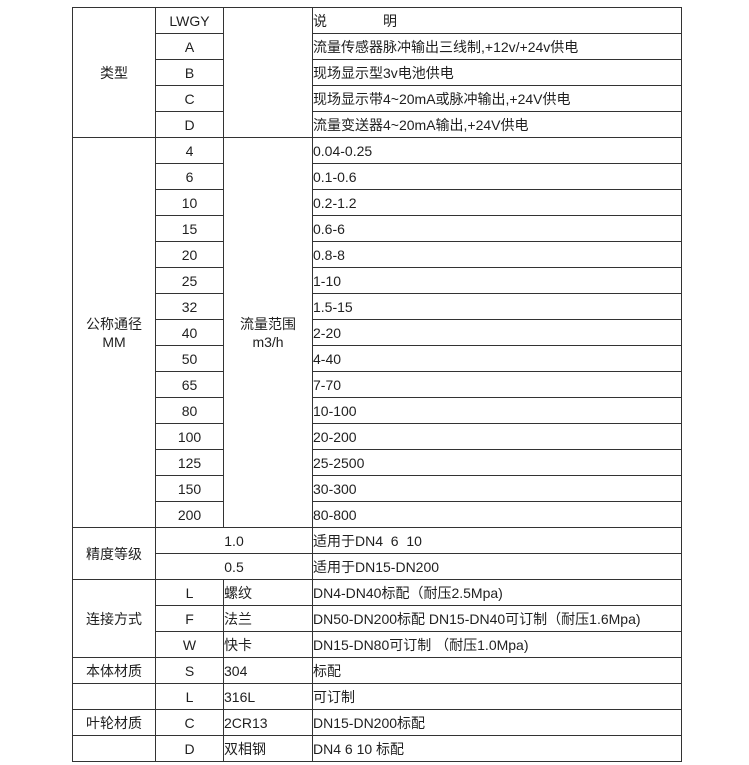 This screenshot has width=749, height=765. Describe the element at coordinates (497, 254) in the screenshot. I see `range-cell: 0.8-8` at that location.